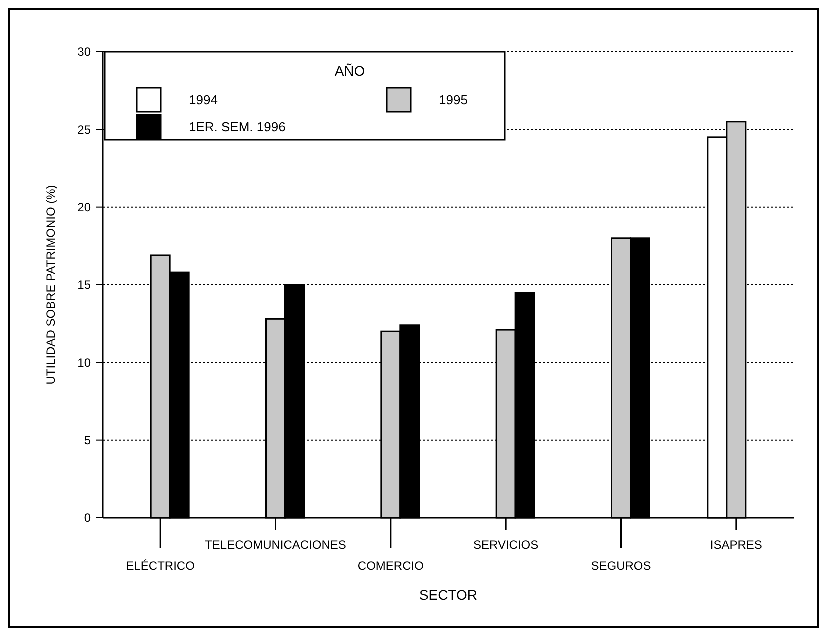  What do you see at coordinates (506, 545) in the screenshot?
I see `x-tick-label: SERVICIOS` at bounding box center [506, 545].